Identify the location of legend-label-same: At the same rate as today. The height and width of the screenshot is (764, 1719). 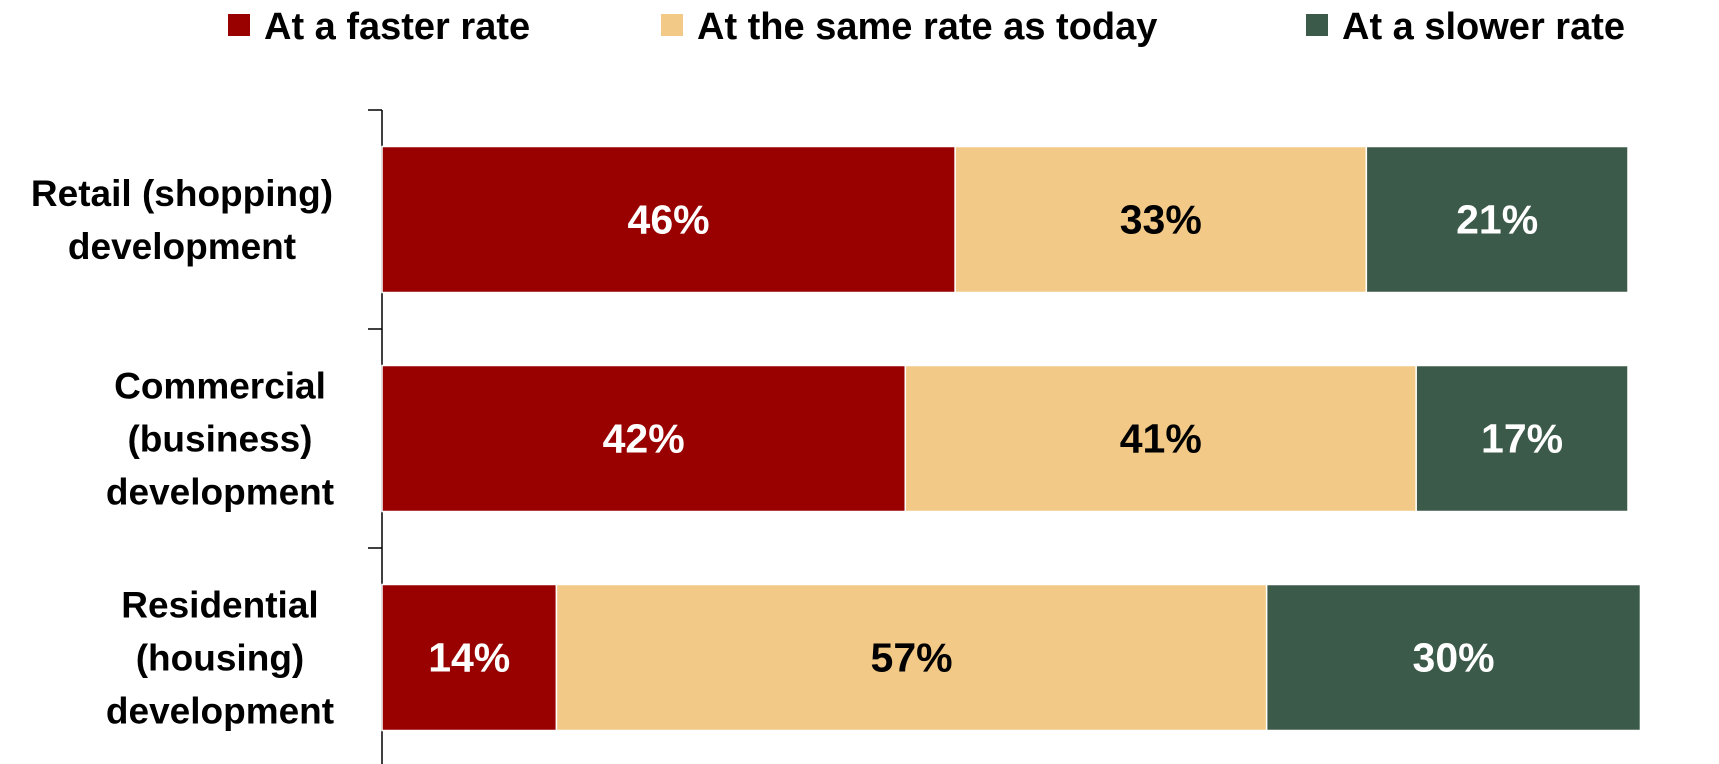
(927, 27).